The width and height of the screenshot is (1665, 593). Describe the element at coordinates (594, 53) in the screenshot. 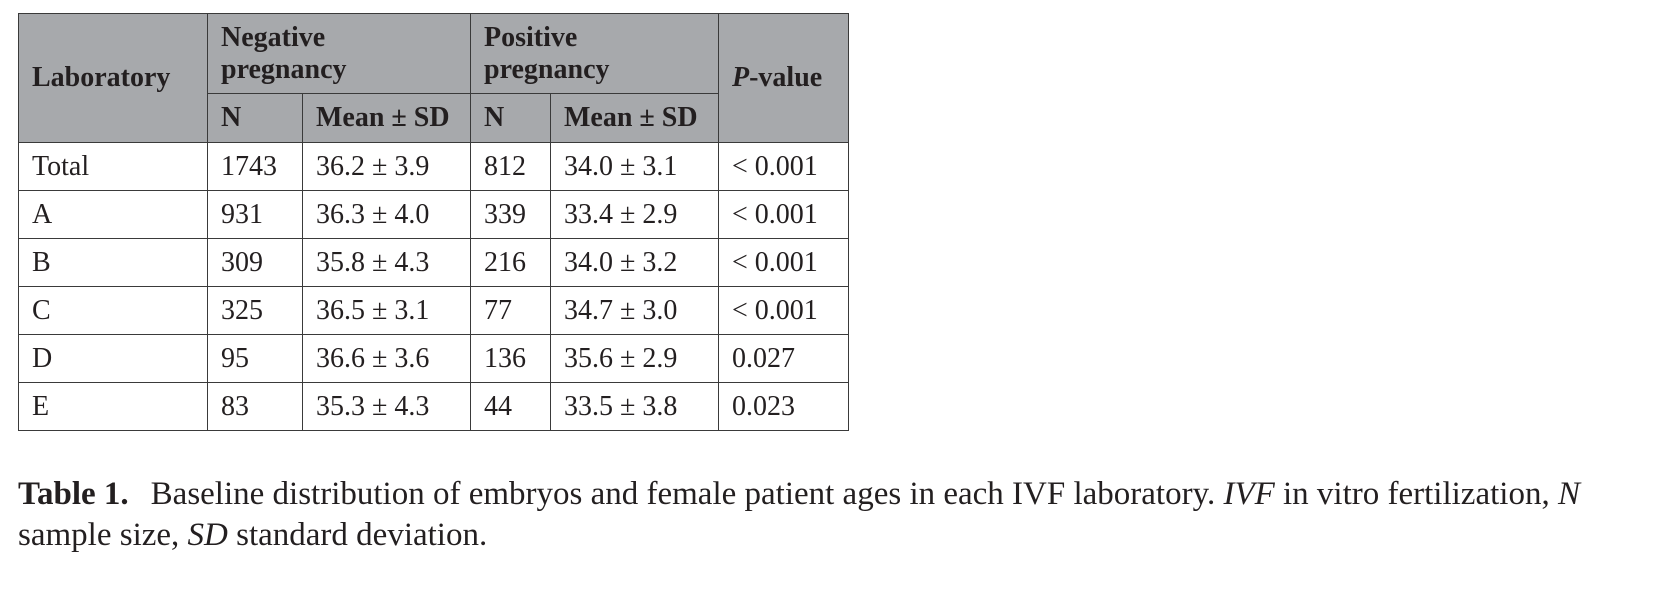

I see `header-positive-pregnancy: Positive pregnancy` at that location.